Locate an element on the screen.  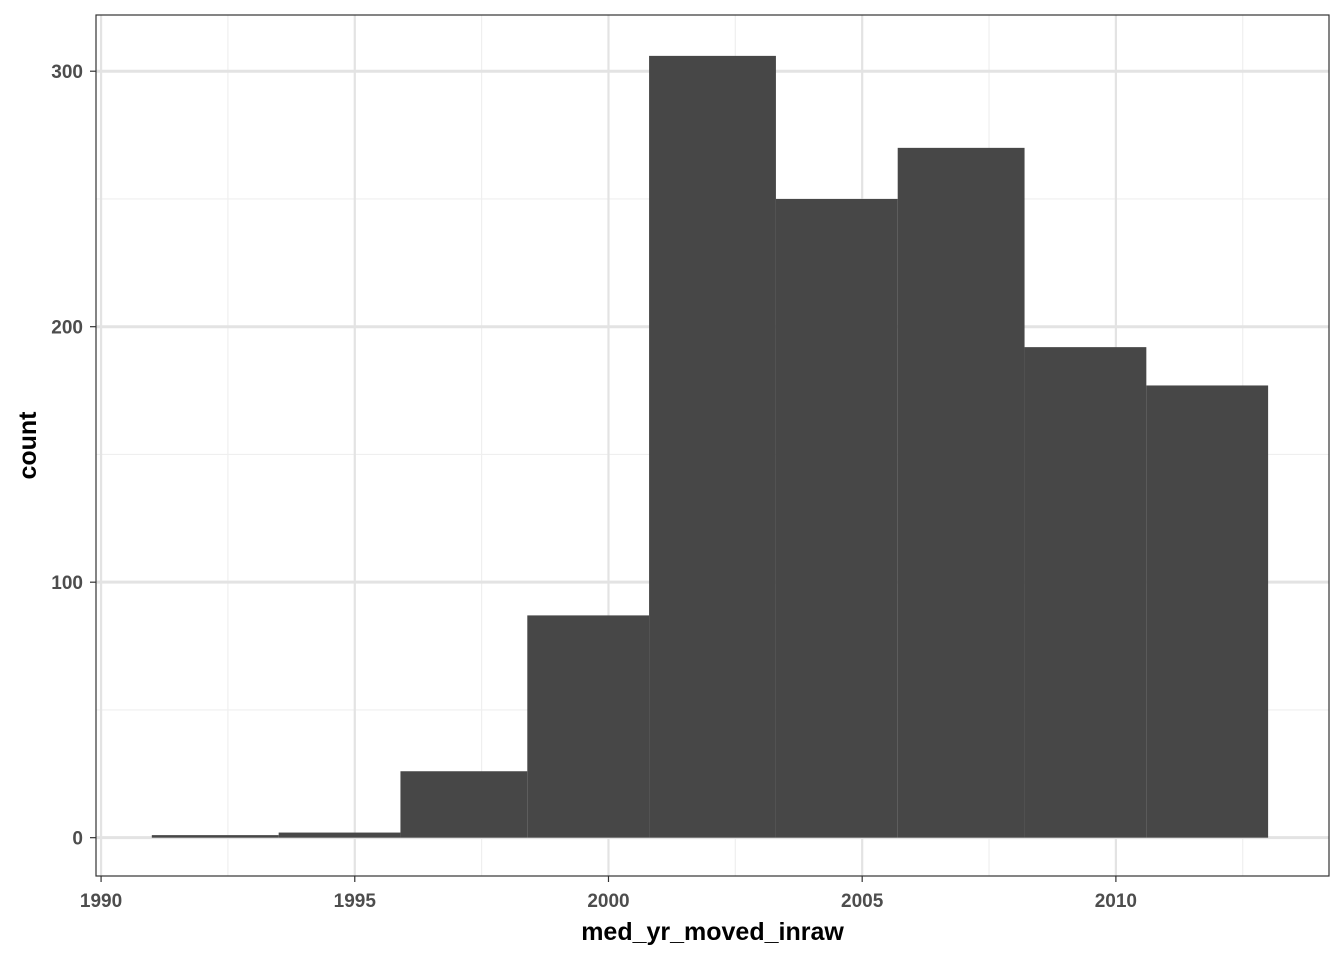
x-tick-label: 2005 is located at coordinates (862, 901).